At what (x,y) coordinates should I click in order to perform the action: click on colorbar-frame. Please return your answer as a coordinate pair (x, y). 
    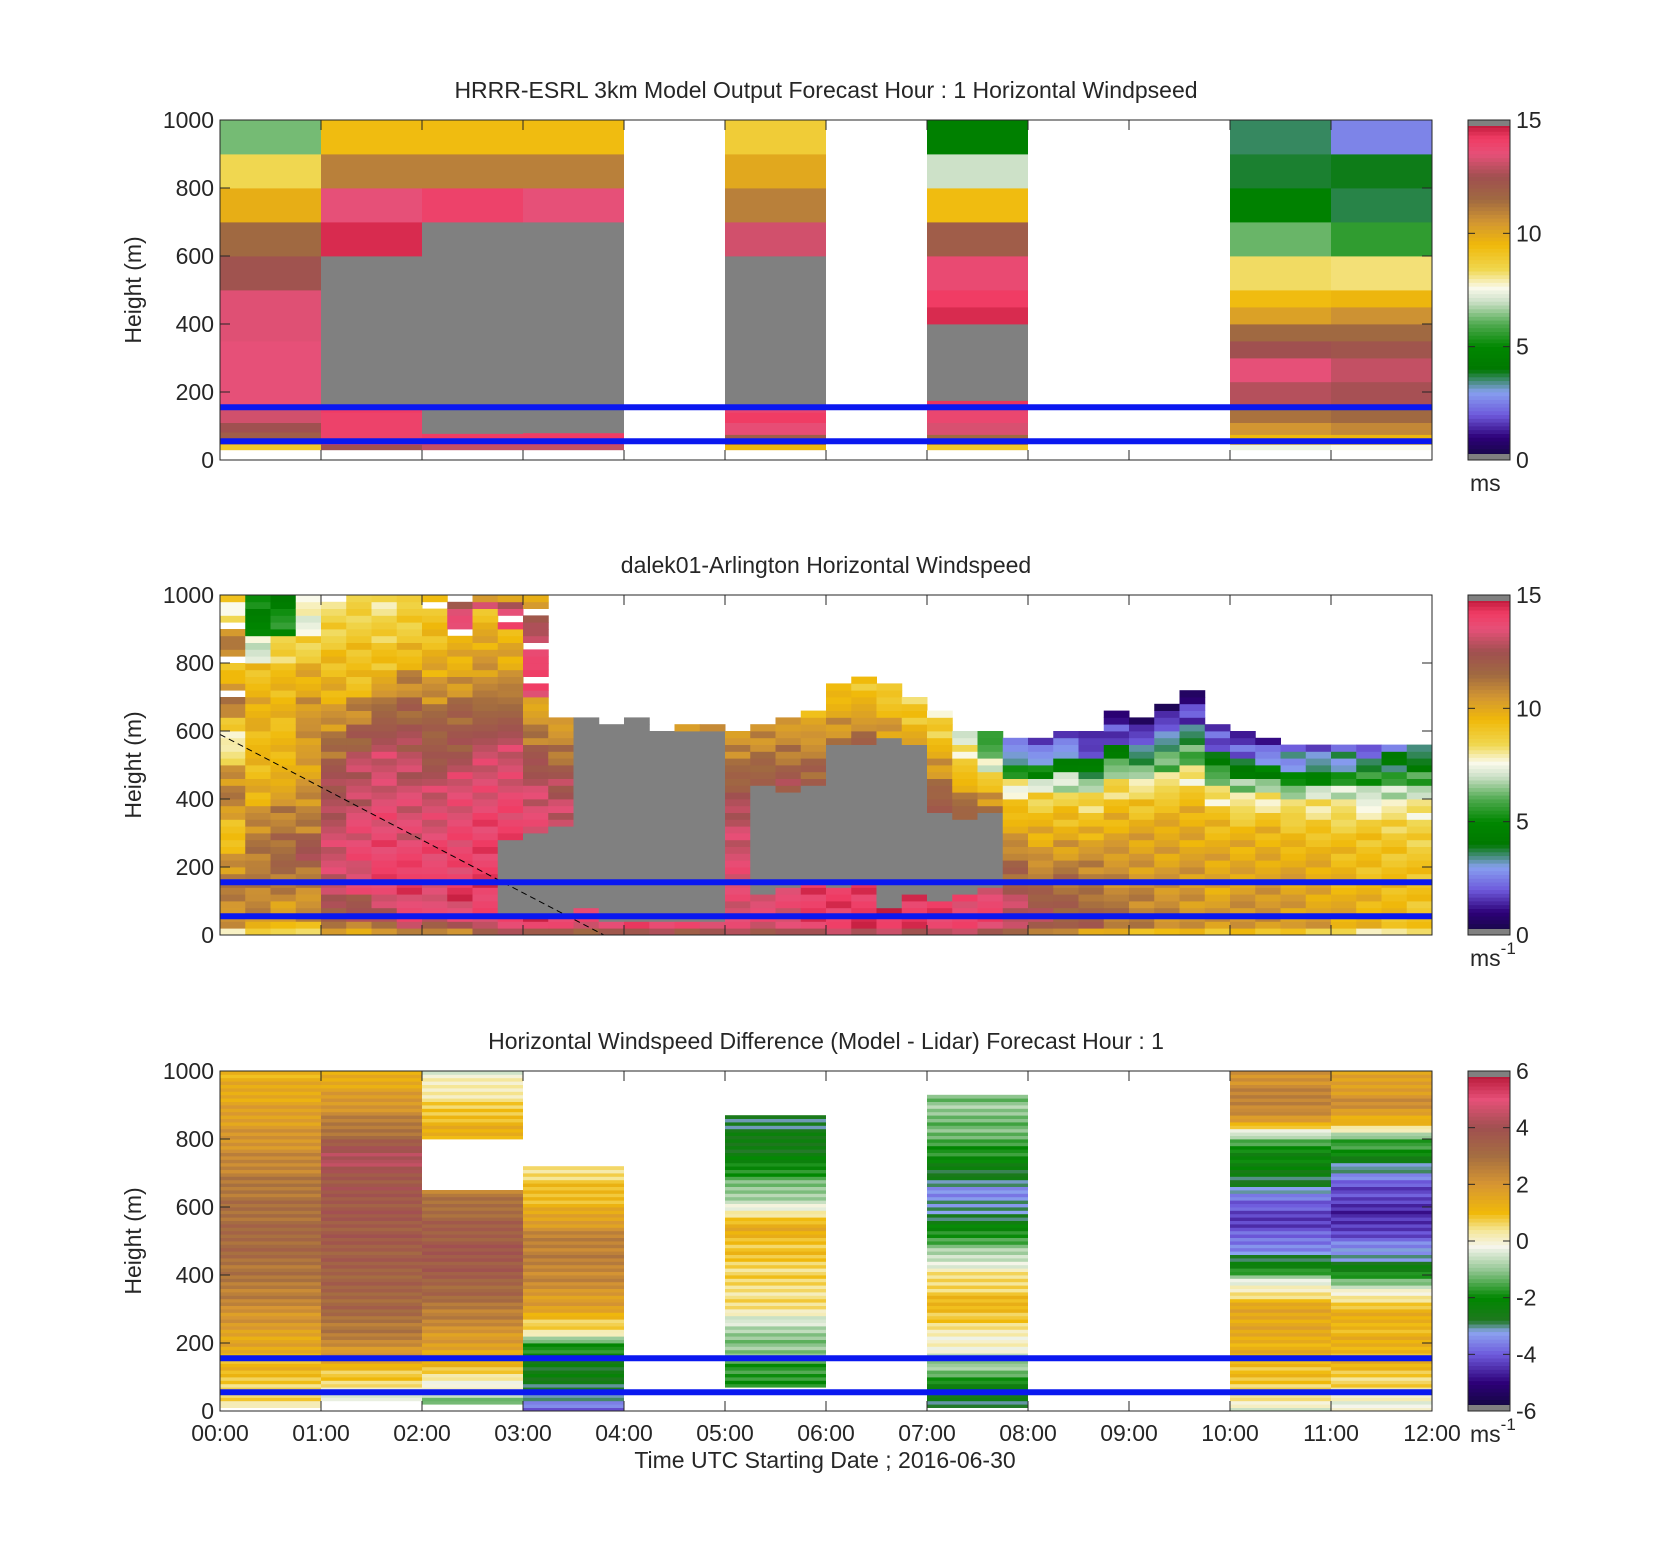
    Looking at the image, I should click on (1489, 290).